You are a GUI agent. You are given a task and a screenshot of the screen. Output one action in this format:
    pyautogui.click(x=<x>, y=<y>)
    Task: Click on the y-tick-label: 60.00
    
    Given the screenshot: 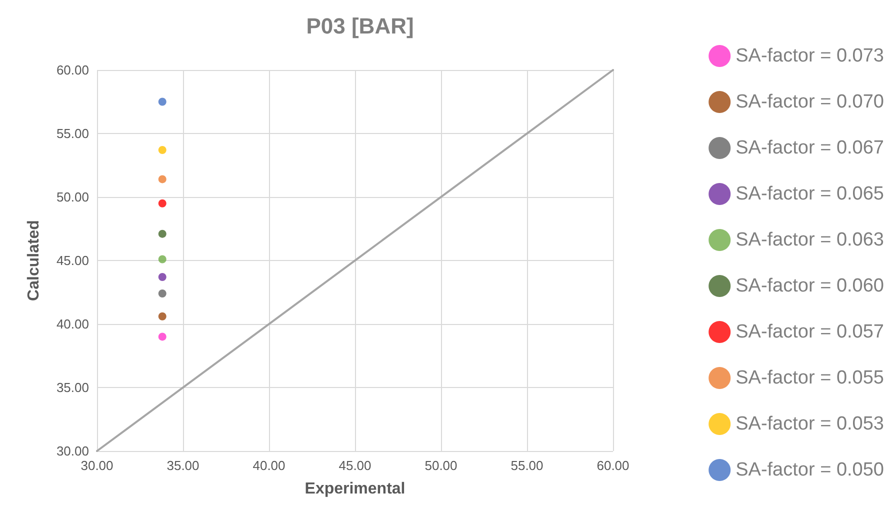 What is the action you would take?
    pyautogui.click(x=72, y=70)
    